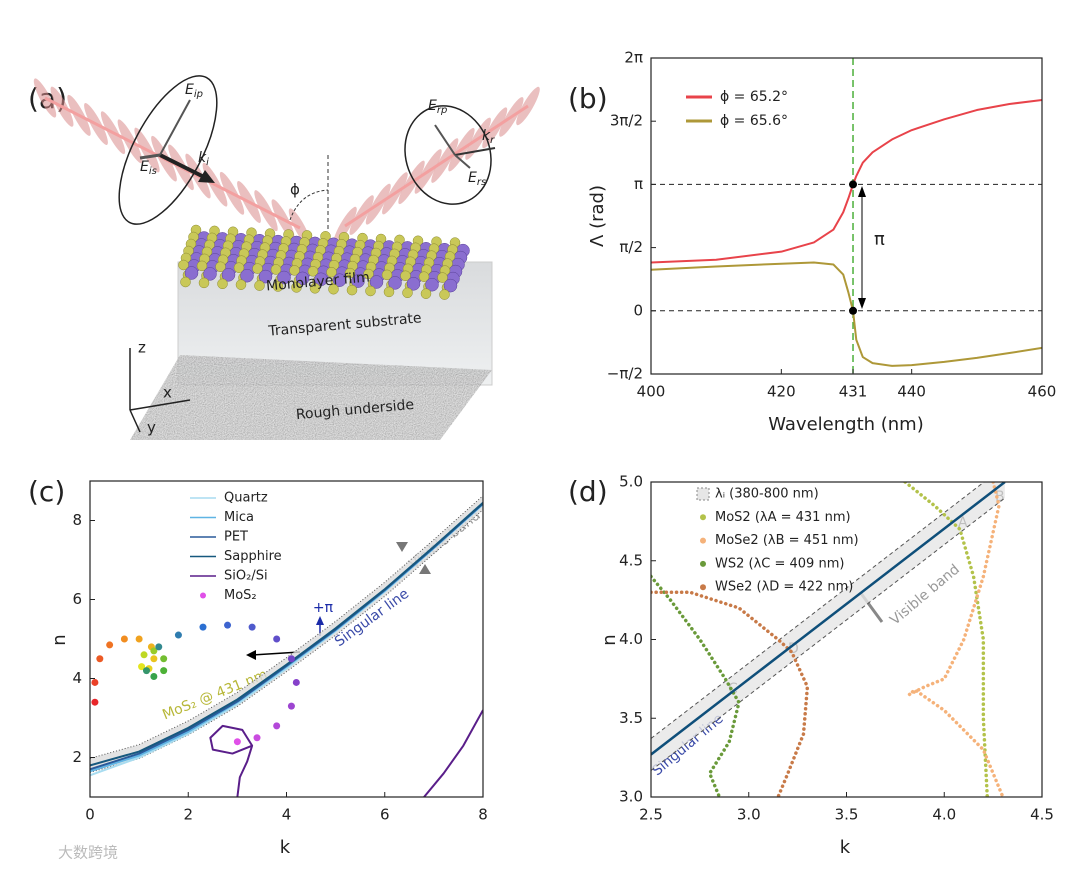  What do you see at coordinates (442, 110) in the screenshot?
I see `lb-sub: rp` at bounding box center [442, 110].